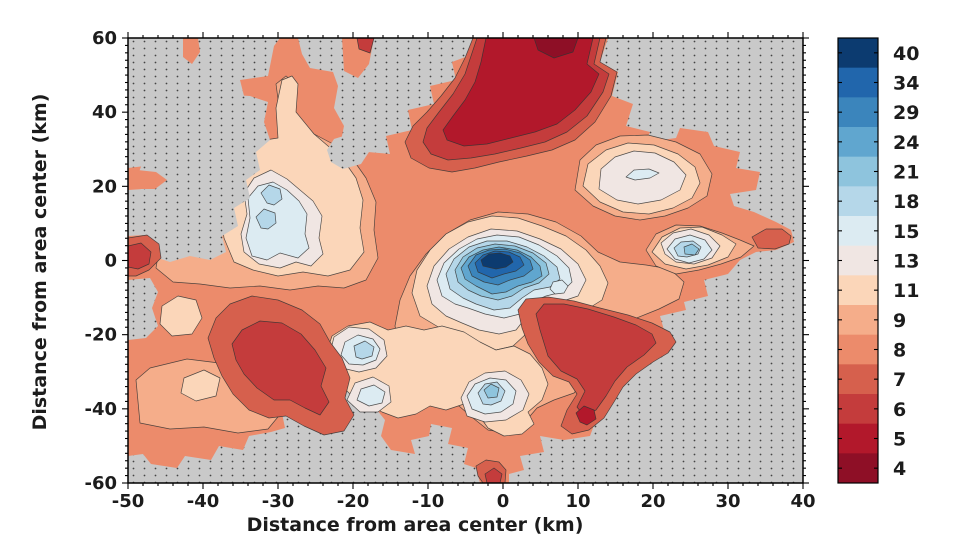 This screenshot has height=546, width=970. I want to click on x-tick-label: 30, so click(727, 501).